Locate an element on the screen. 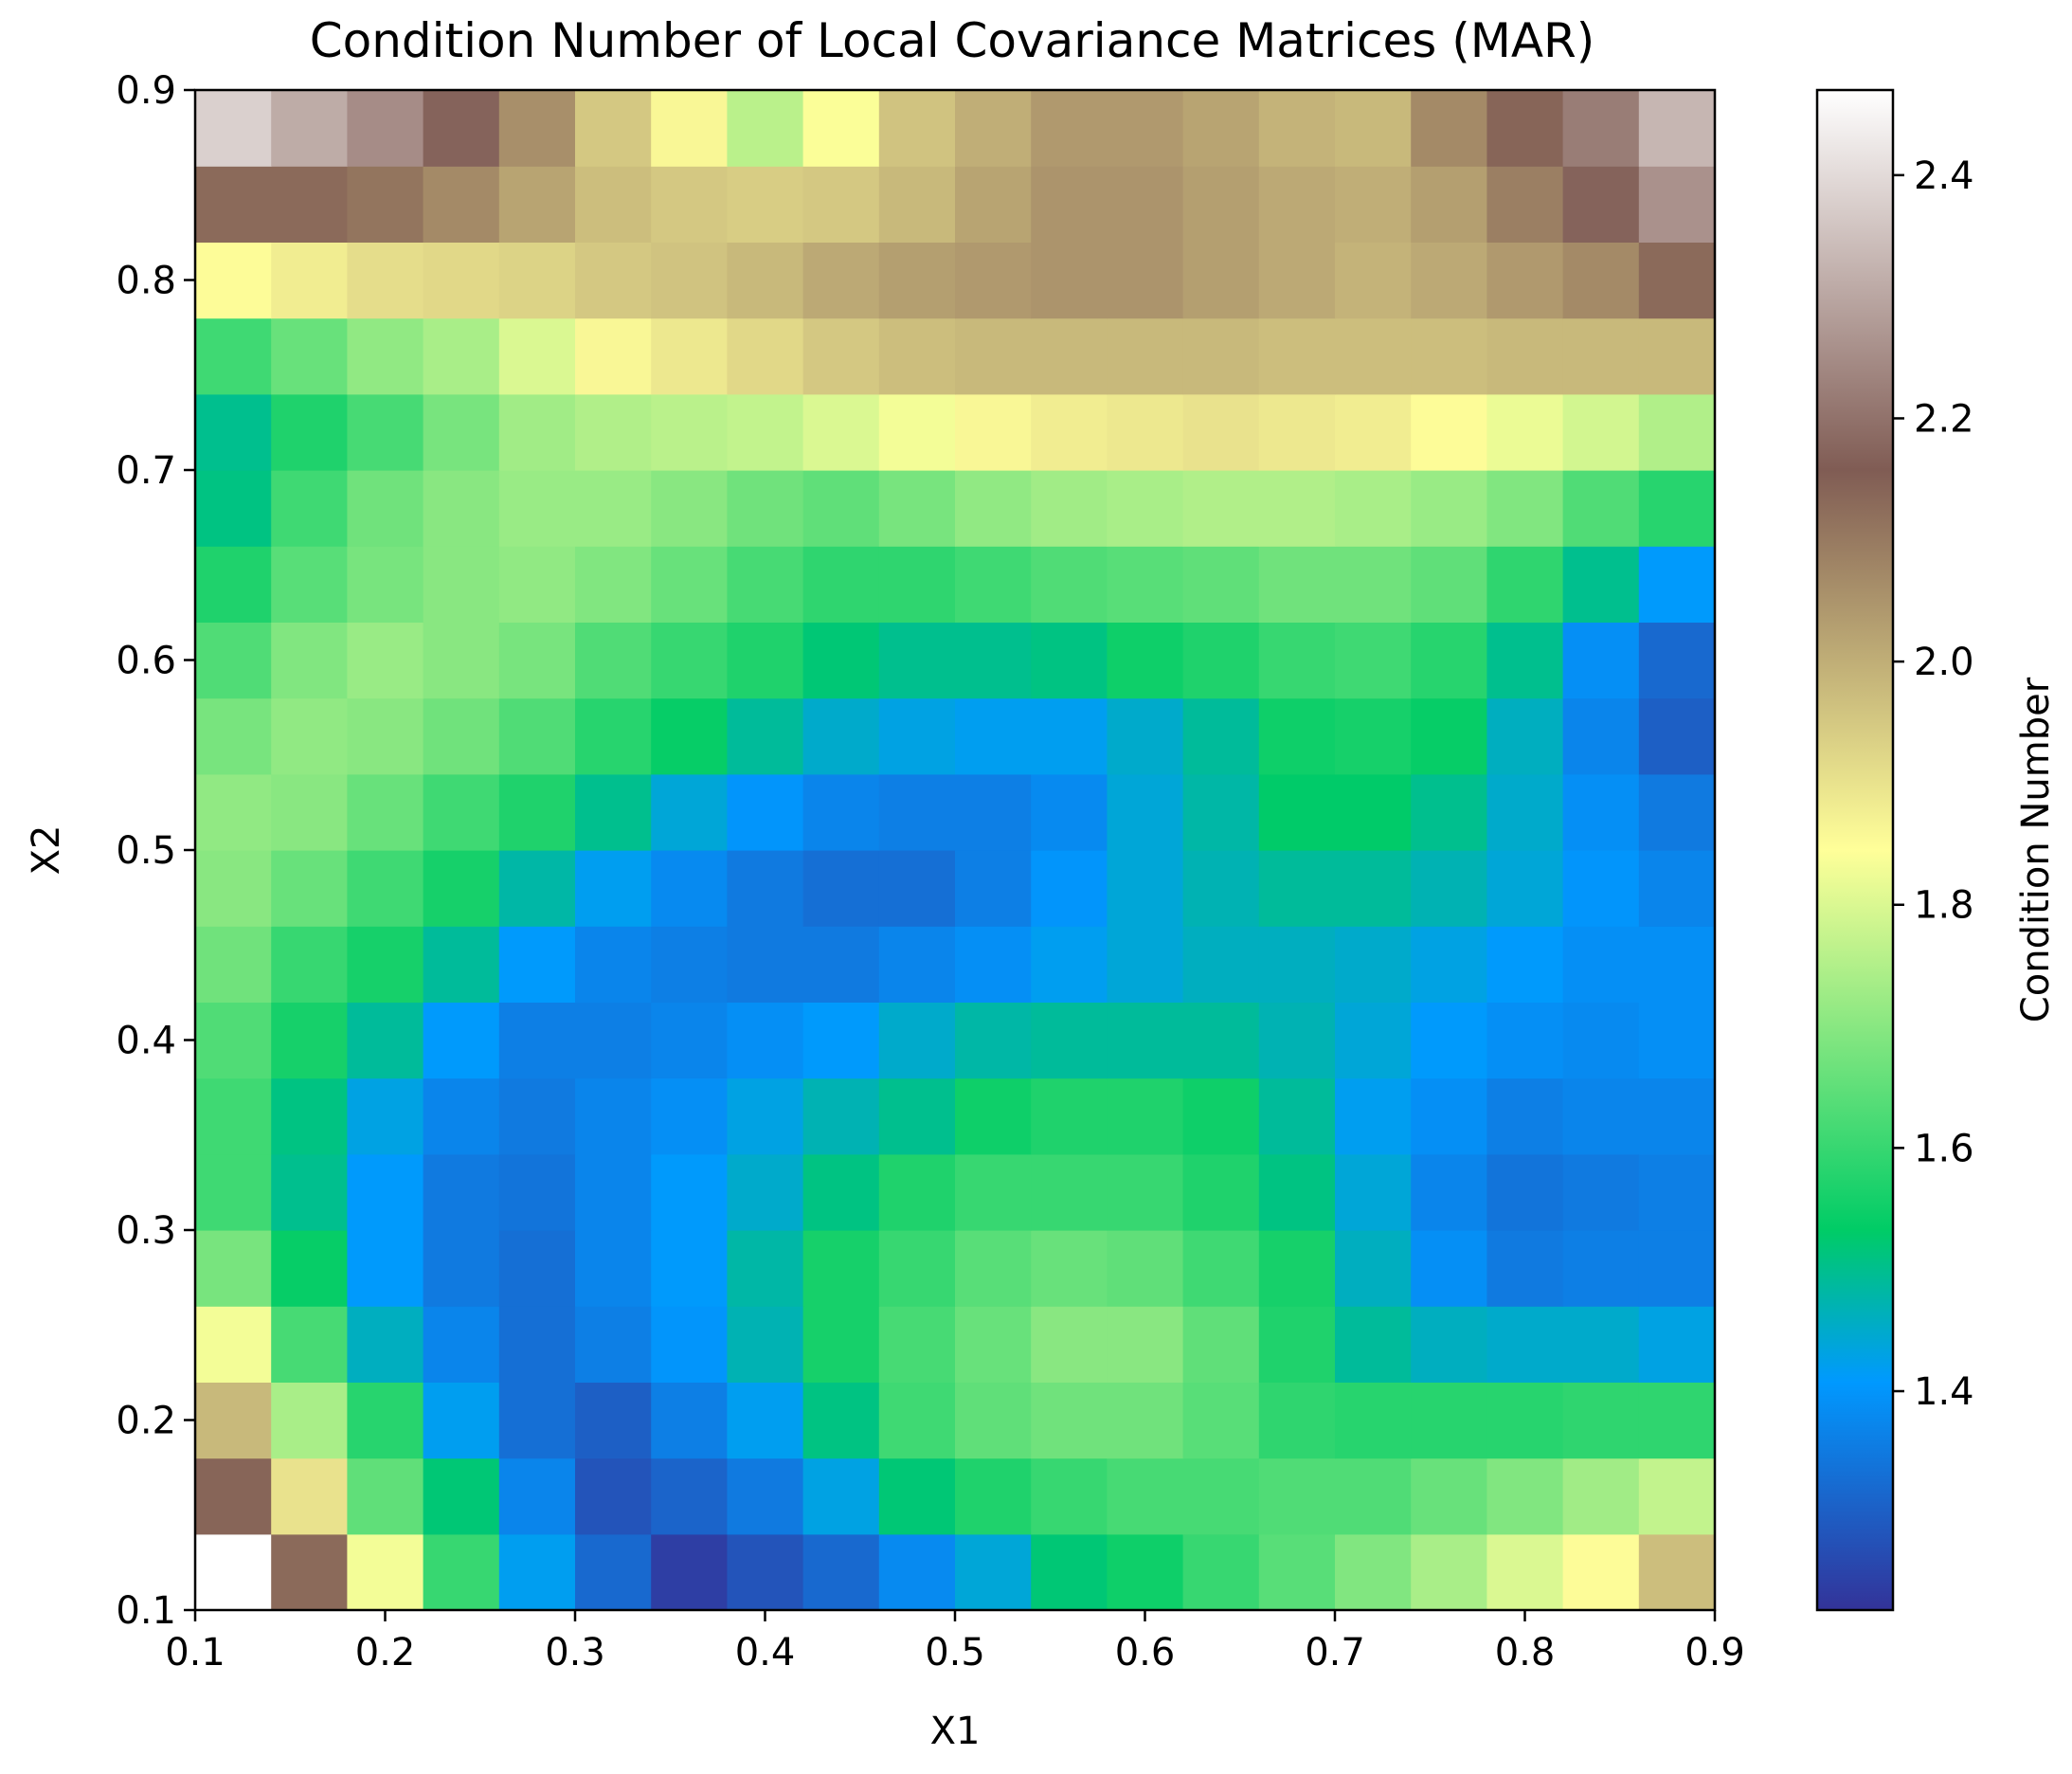 The width and height of the screenshot is (2072, 1774). x-tick-label: 0.9 is located at coordinates (1715, 1652).